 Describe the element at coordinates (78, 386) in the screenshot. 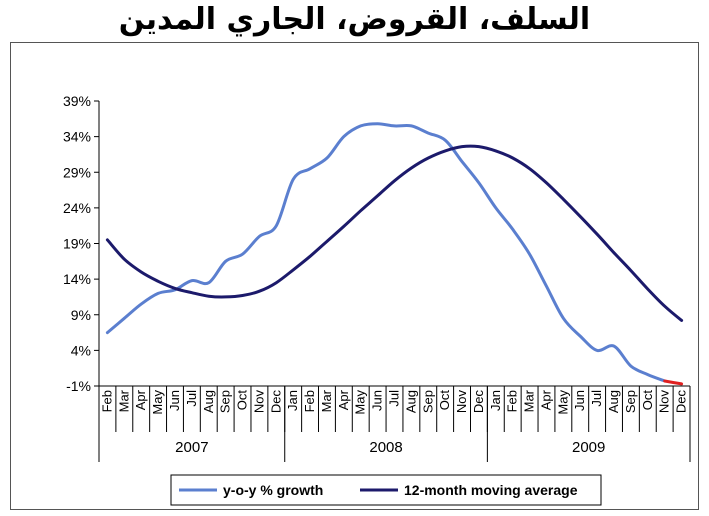

I see `y-tick-label: -1%` at that location.